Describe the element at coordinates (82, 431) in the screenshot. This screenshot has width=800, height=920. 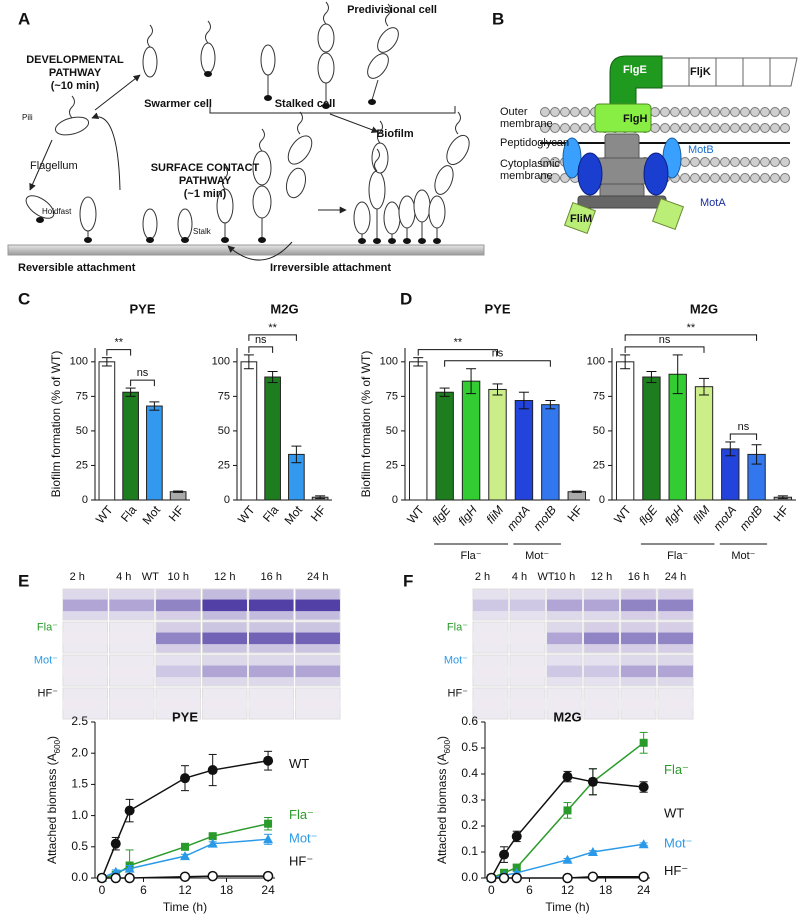
I see `y-tick-label: 50` at that location.